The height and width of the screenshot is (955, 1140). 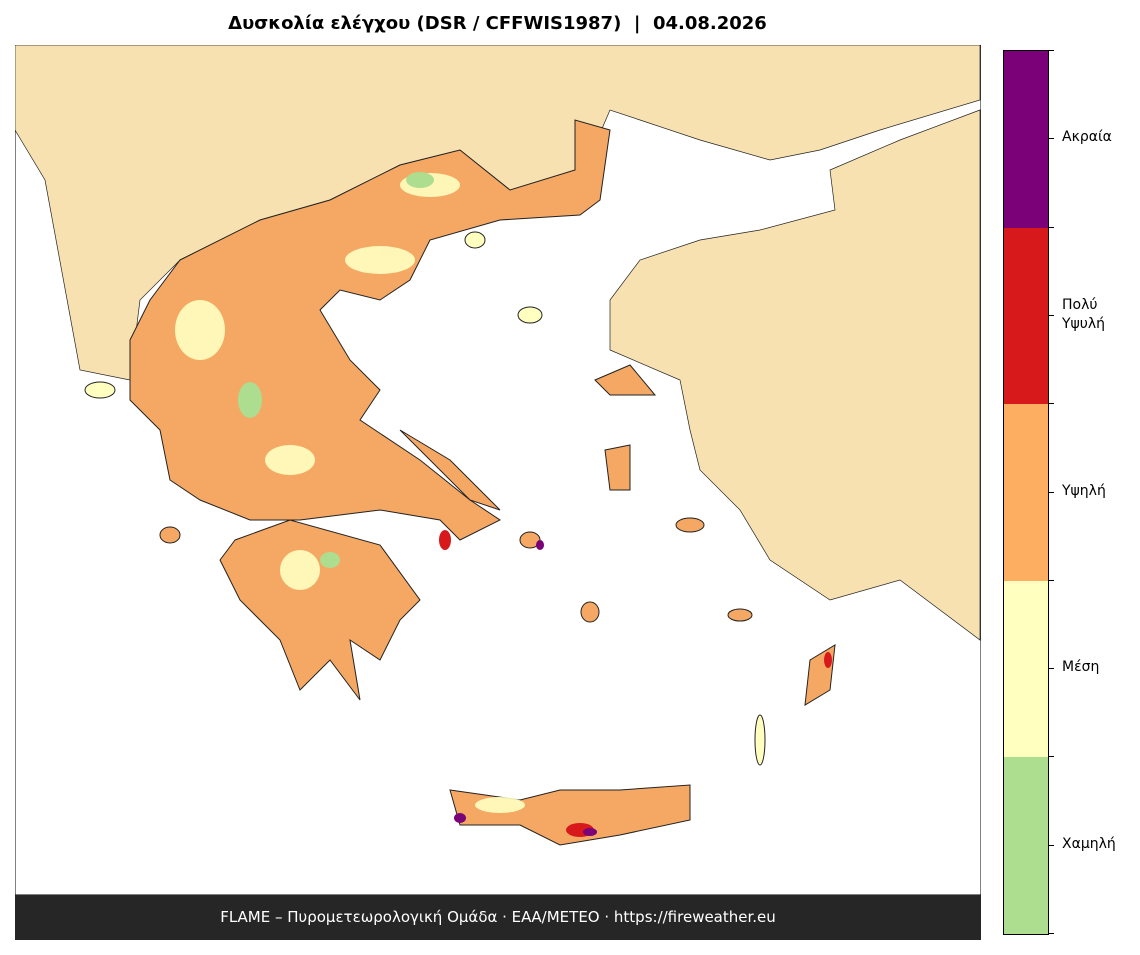 What do you see at coordinates (1087, 137) in the screenshot?
I see `colorbar-label: Ακραία` at bounding box center [1087, 137].